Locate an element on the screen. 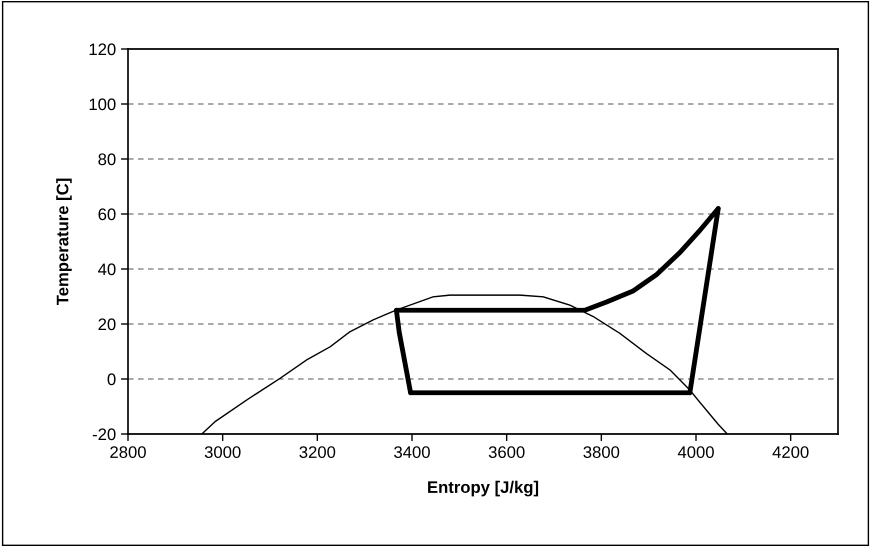  y-tick-label: 120 is located at coordinates (103, 49).